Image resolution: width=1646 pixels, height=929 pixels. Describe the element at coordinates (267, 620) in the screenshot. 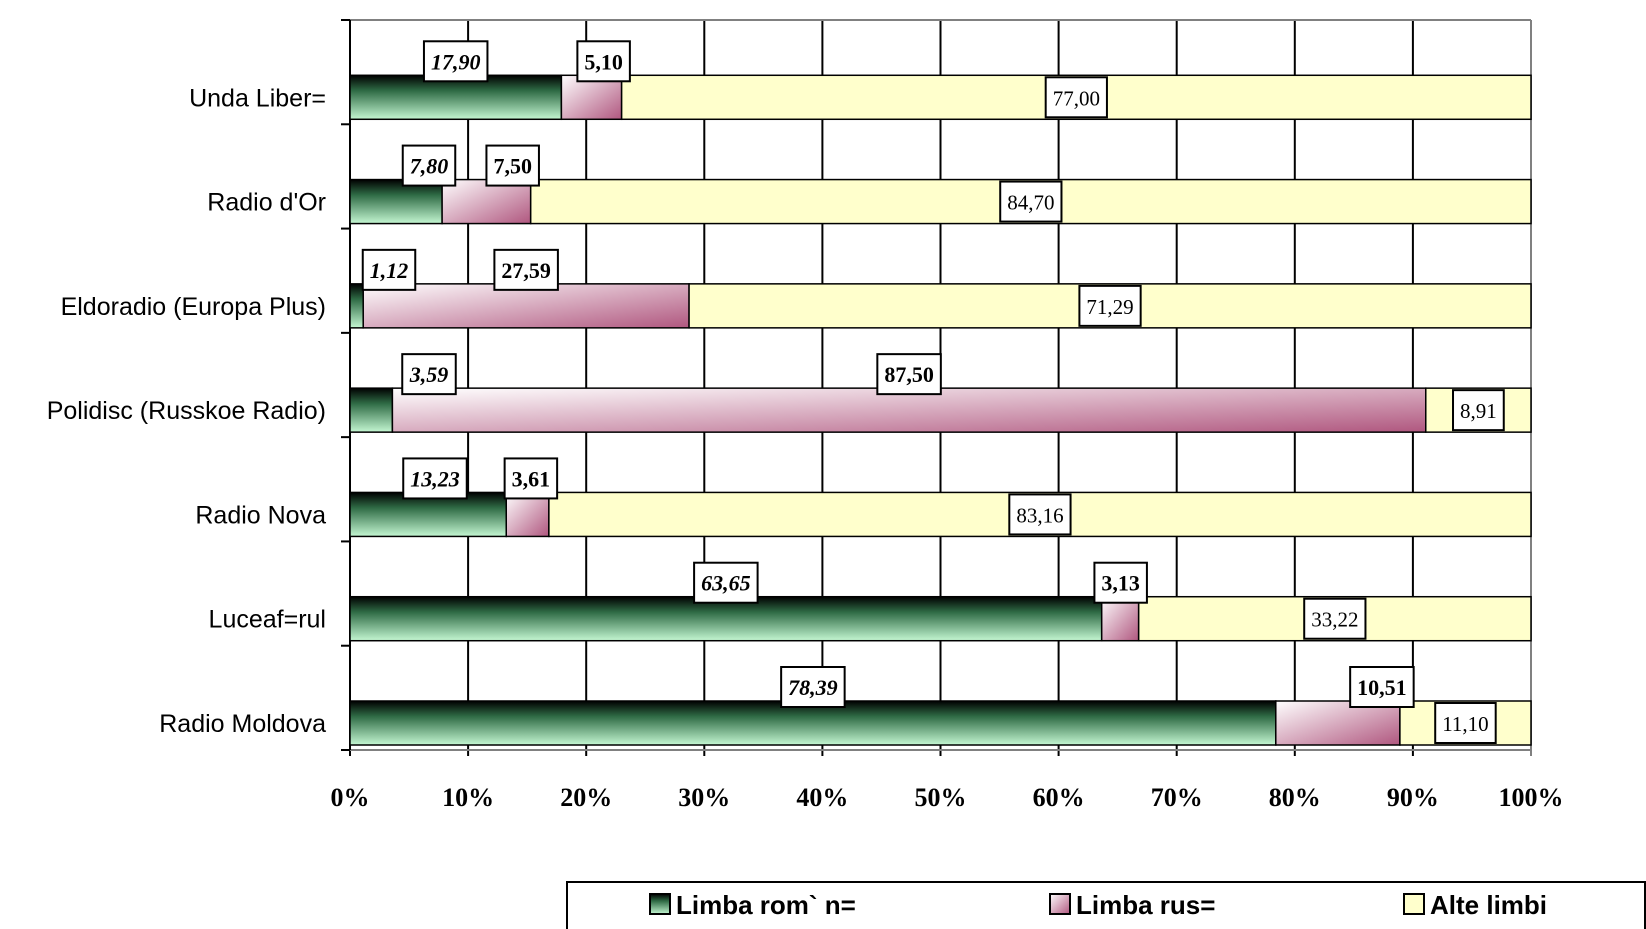

I see `category-label: Luceaf=rul` at that location.